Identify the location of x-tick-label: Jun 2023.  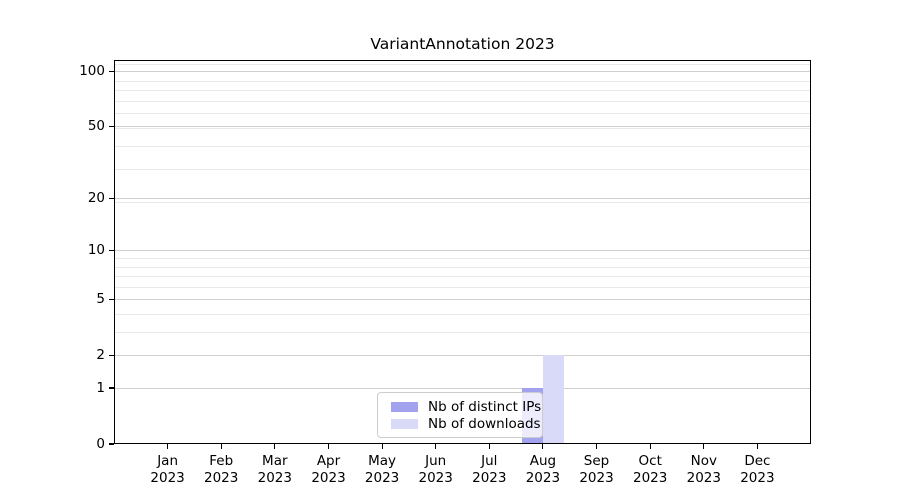
(435, 469).